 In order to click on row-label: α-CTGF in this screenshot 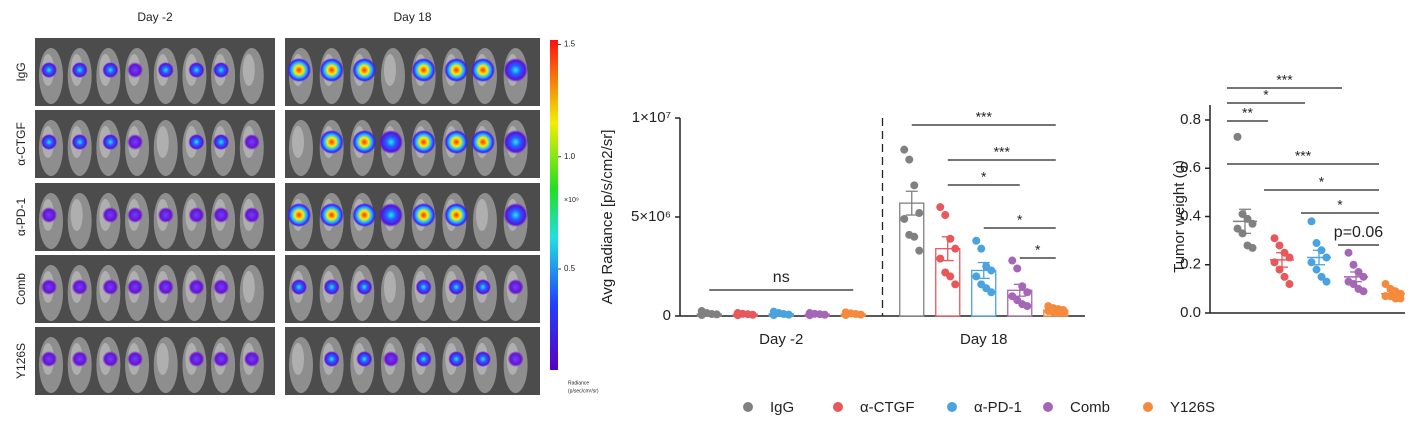, I will do `click(21, 144)`.